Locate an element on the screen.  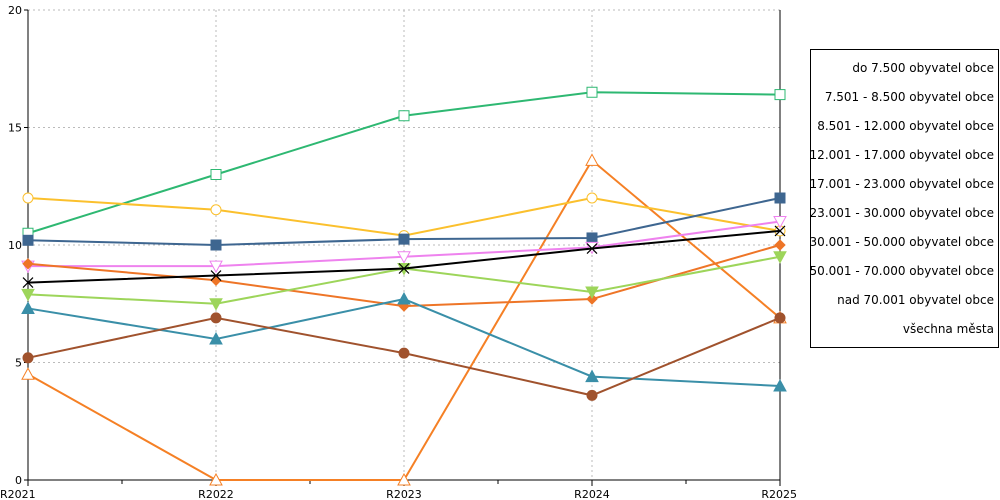
x-tick-label: R2021 is located at coordinates (18, 494).